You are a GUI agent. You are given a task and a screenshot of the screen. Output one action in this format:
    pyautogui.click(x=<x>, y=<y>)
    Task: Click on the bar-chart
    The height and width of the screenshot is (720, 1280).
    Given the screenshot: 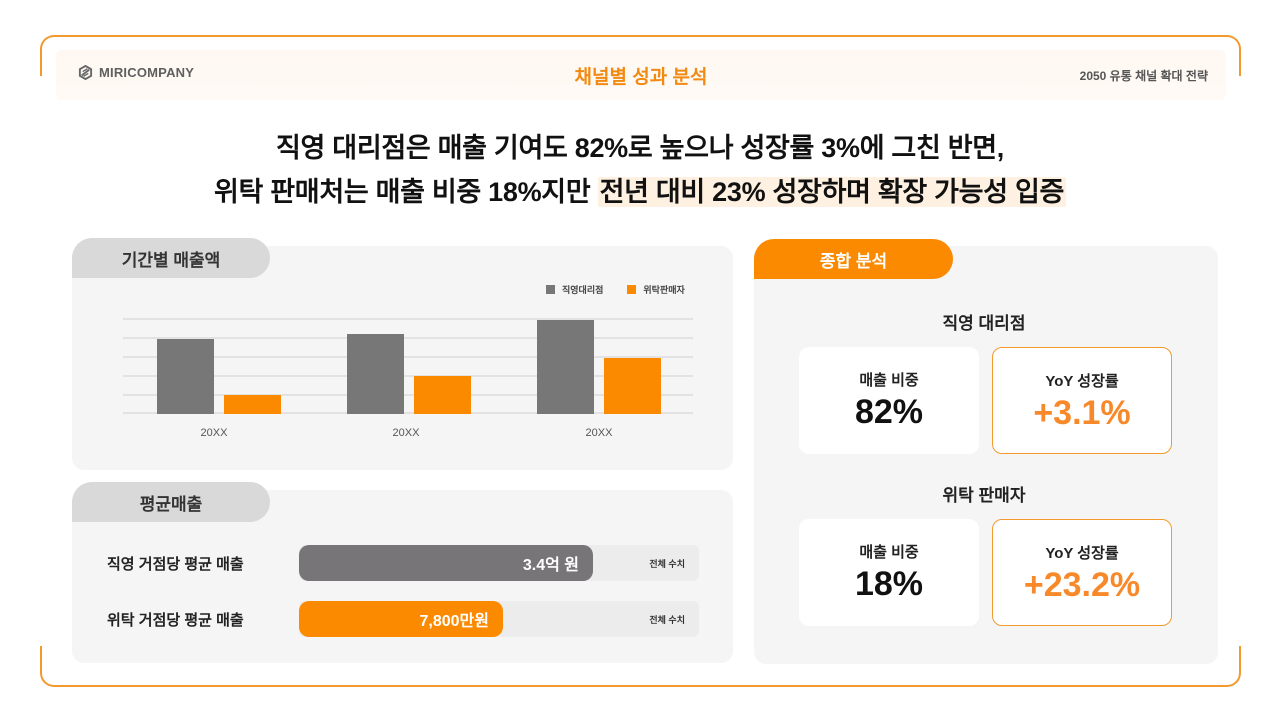 What is the action you would take?
    pyautogui.click(x=408, y=366)
    